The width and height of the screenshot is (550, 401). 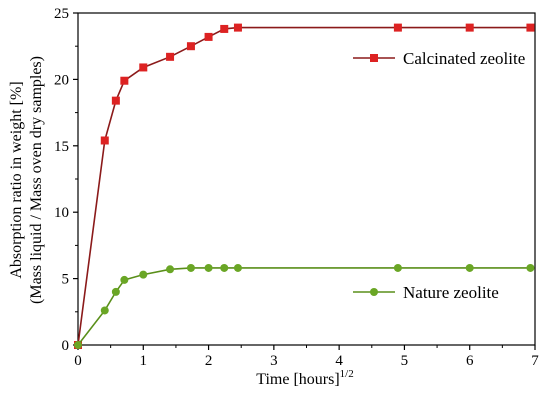 What do you see at coordinates (306, 357) in the screenshot?
I see `x-axis: 0 1 2 3 4 5 6 7` at bounding box center [306, 357].